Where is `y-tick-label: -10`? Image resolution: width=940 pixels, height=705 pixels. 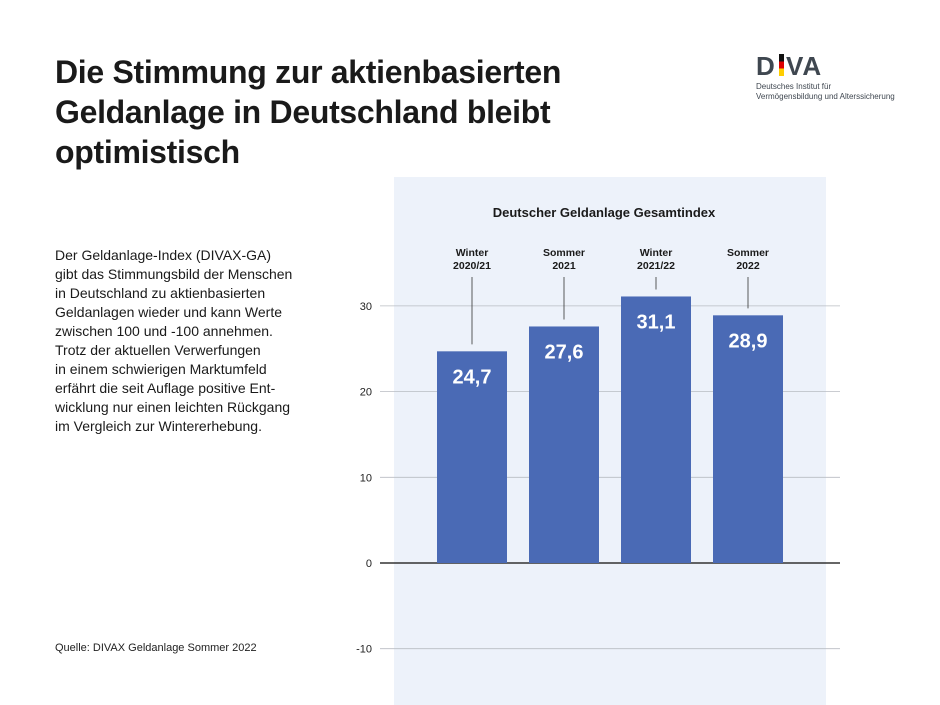 y-tick-label: -10 is located at coordinates (364, 650).